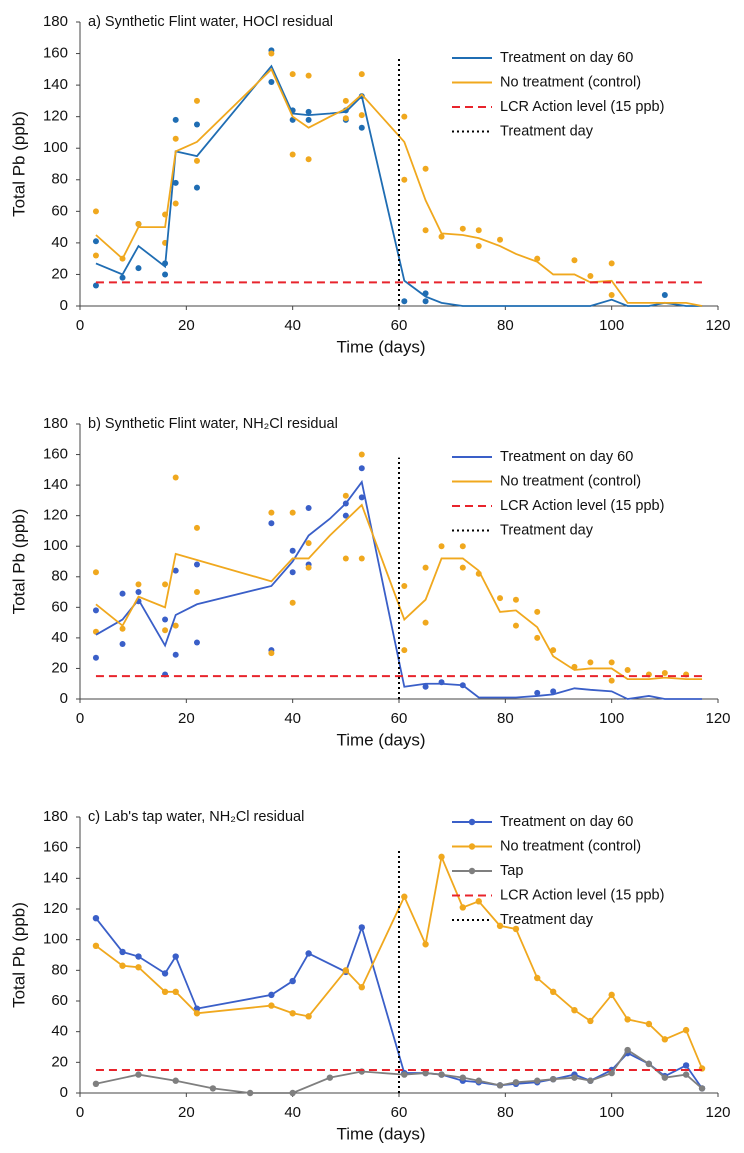  What do you see at coordinates (55, 454) in the screenshot?
I see `y-tick-label: 160` at bounding box center [55, 454].